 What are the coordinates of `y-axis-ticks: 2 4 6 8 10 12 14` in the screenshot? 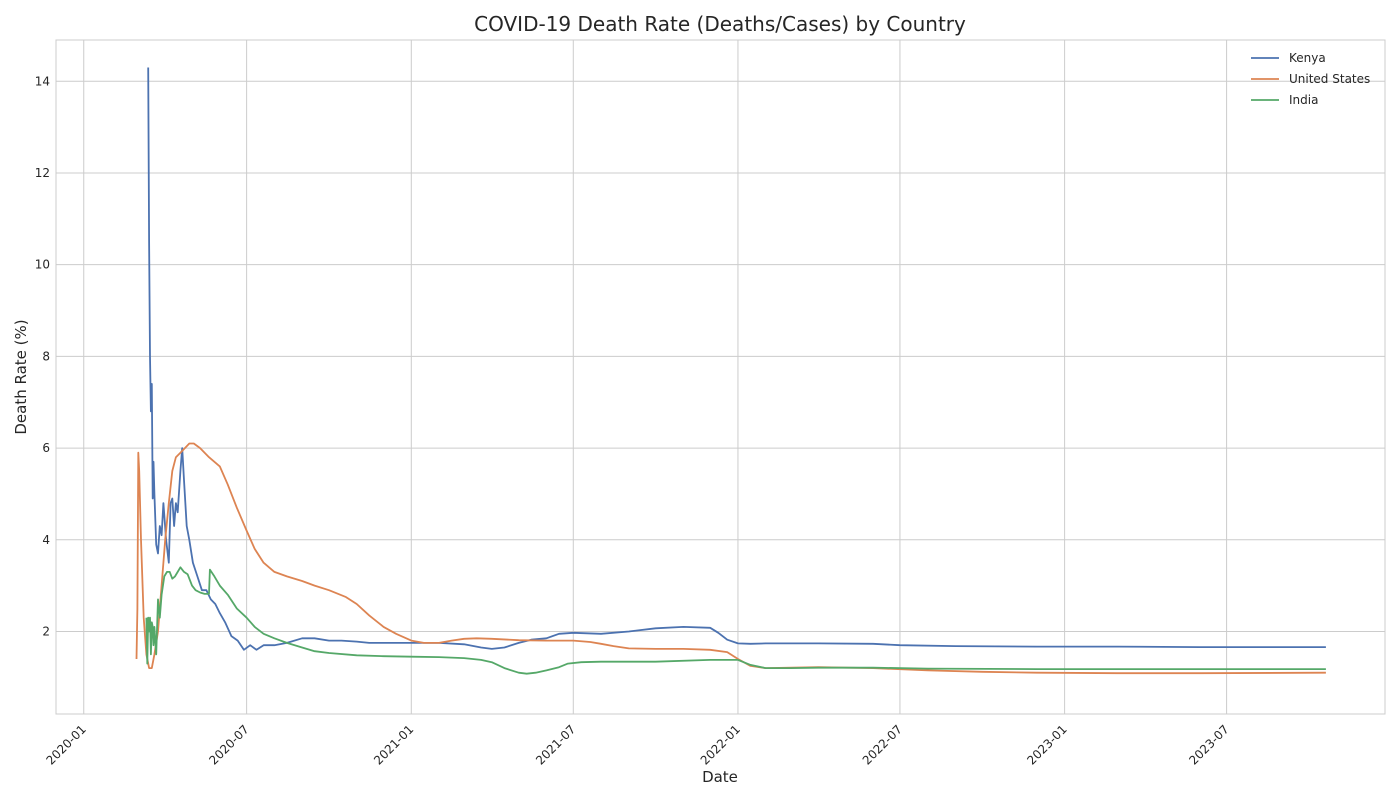 It's located at (42, 356).